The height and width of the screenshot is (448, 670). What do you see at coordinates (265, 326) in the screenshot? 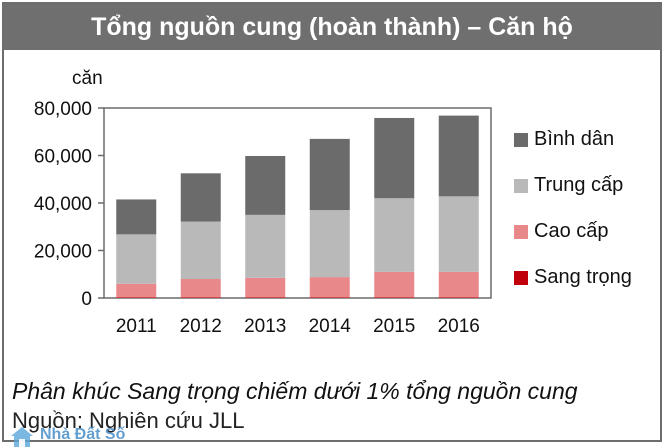
I see `x-tick-label: 2013` at bounding box center [265, 326].